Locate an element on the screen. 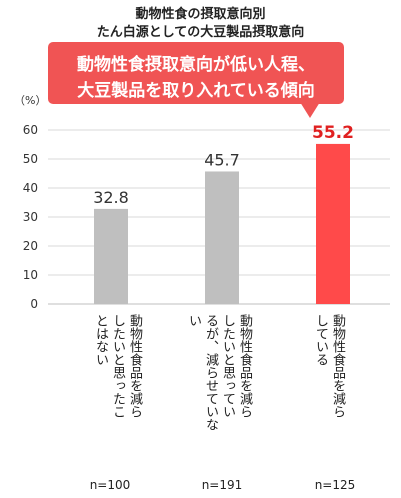  y-tick-label: 60 is located at coordinates (30, 130).